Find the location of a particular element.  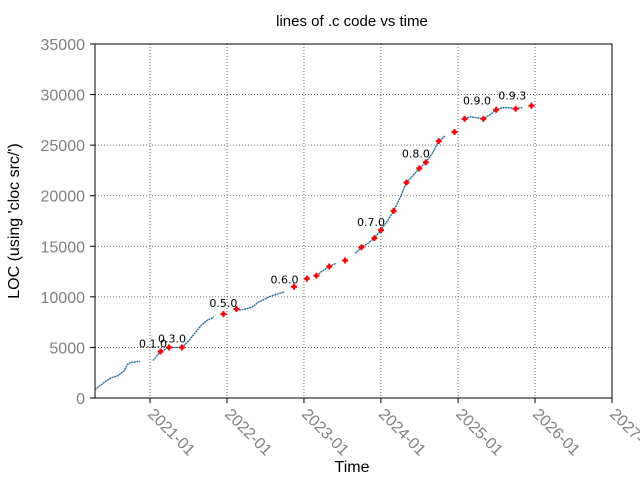

release-label: 0.3.0 is located at coordinates (172, 338).